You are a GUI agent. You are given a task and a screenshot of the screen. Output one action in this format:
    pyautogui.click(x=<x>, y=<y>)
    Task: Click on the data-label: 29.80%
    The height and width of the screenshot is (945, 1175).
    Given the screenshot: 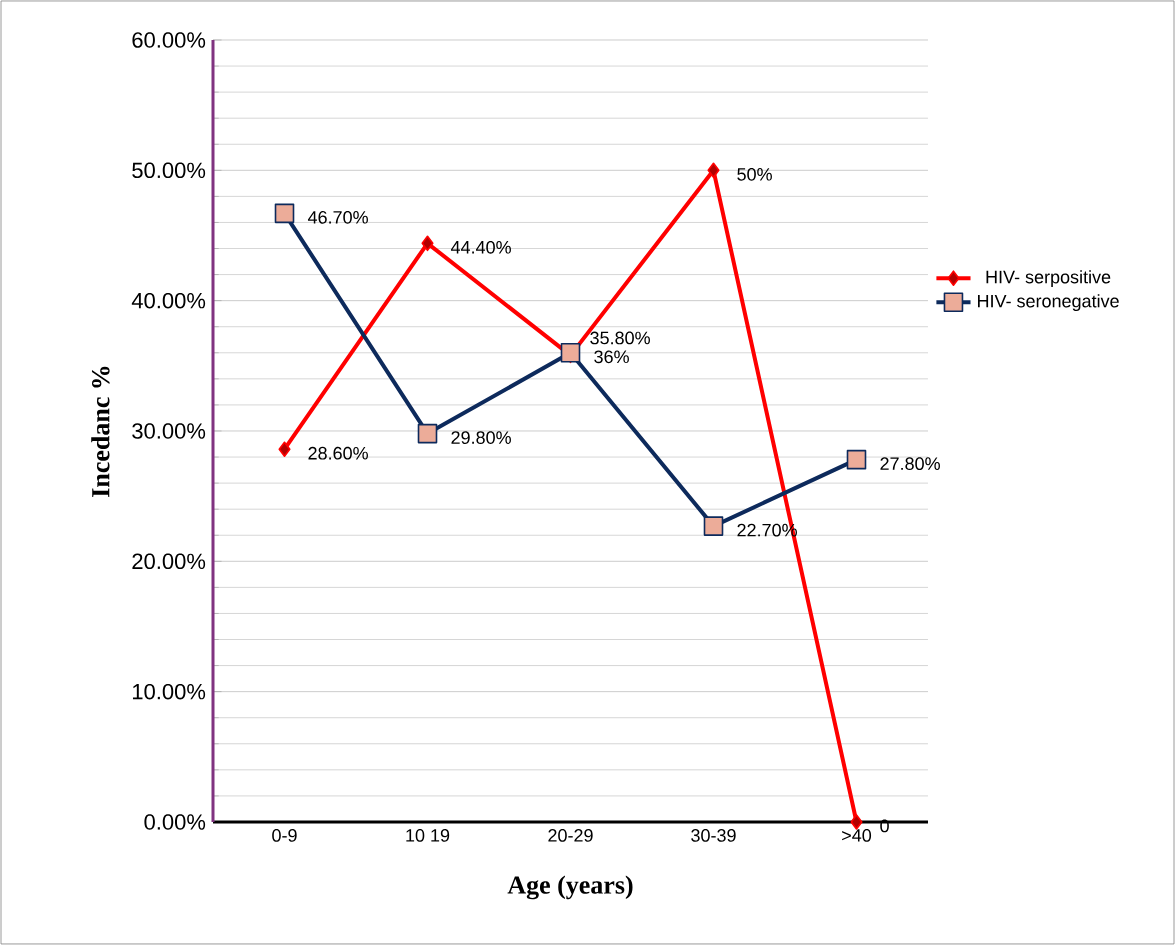 What is the action you would take?
    pyautogui.click(x=481, y=437)
    